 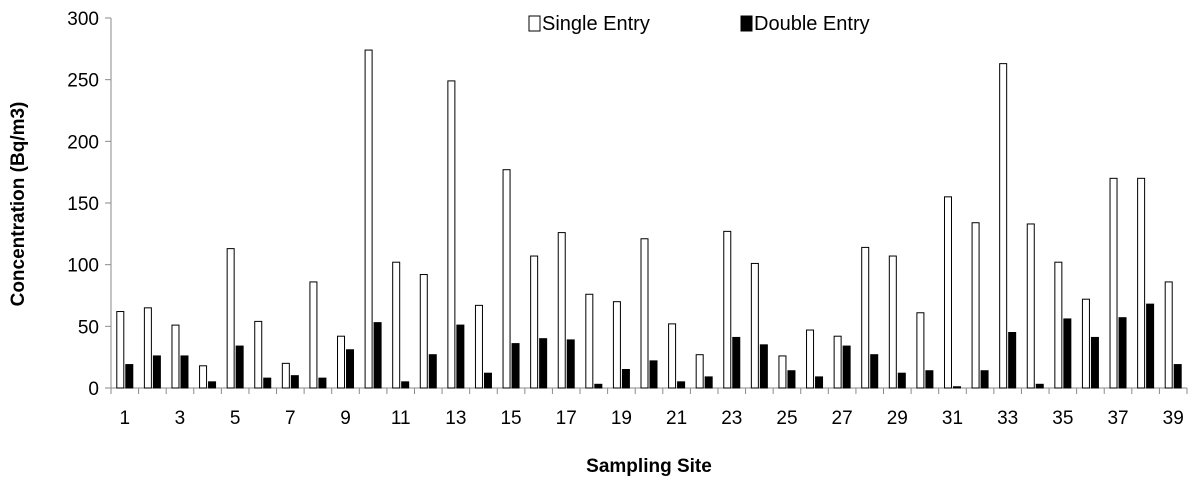 I want to click on x-tick-label: 13, so click(x=455, y=418).